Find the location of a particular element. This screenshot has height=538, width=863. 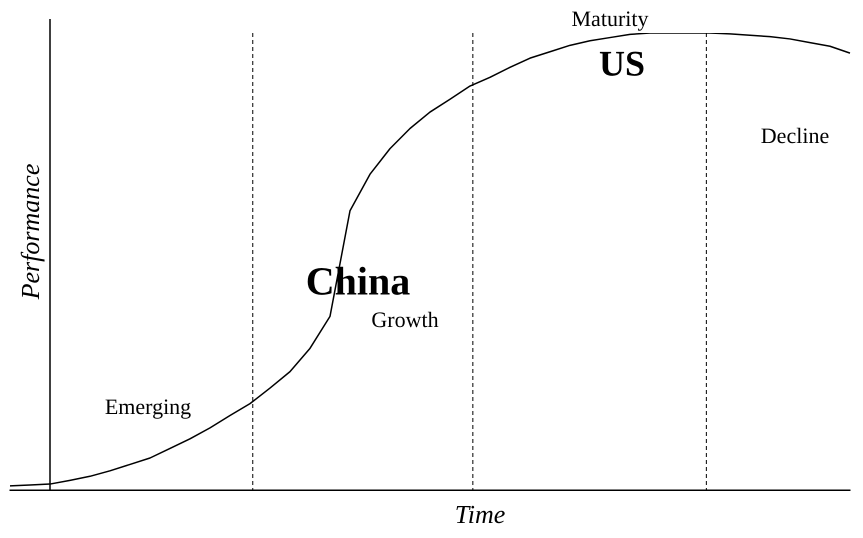

annotation: Growth is located at coordinates (405, 319).